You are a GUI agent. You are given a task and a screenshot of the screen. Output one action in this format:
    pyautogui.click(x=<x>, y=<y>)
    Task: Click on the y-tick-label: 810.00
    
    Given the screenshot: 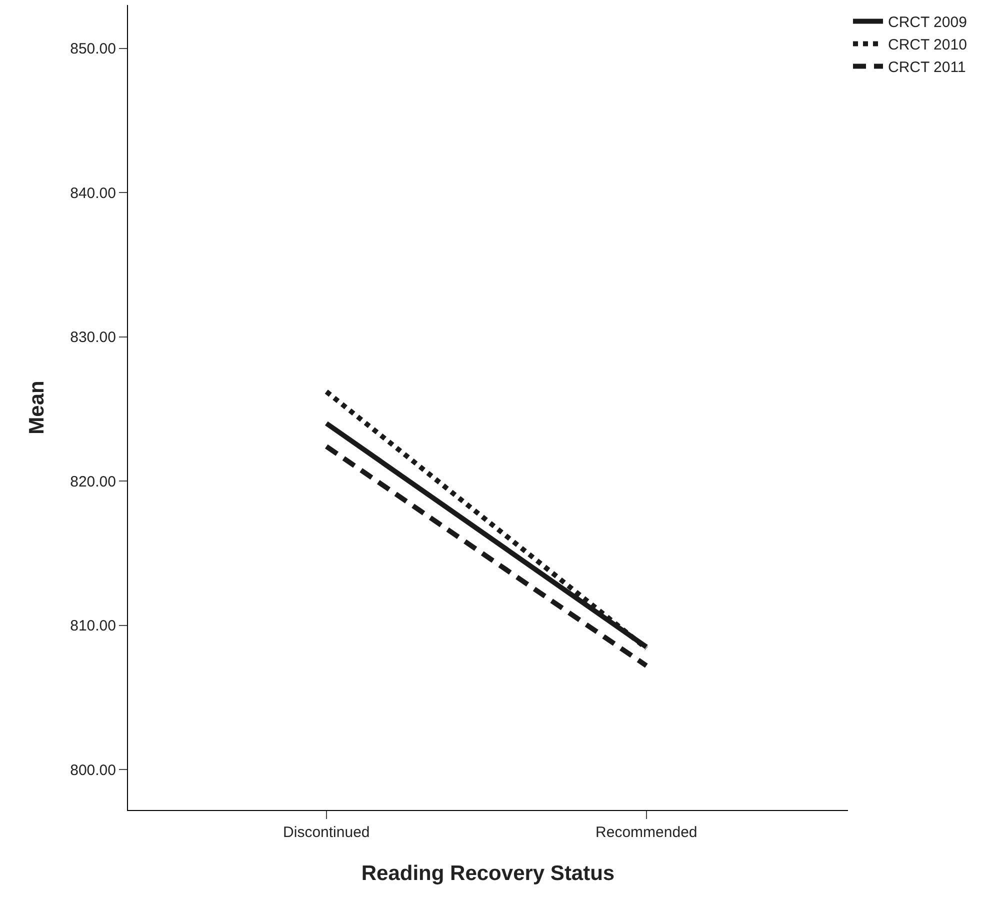 What is the action you would take?
    pyautogui.click(x=93, y=626)
    